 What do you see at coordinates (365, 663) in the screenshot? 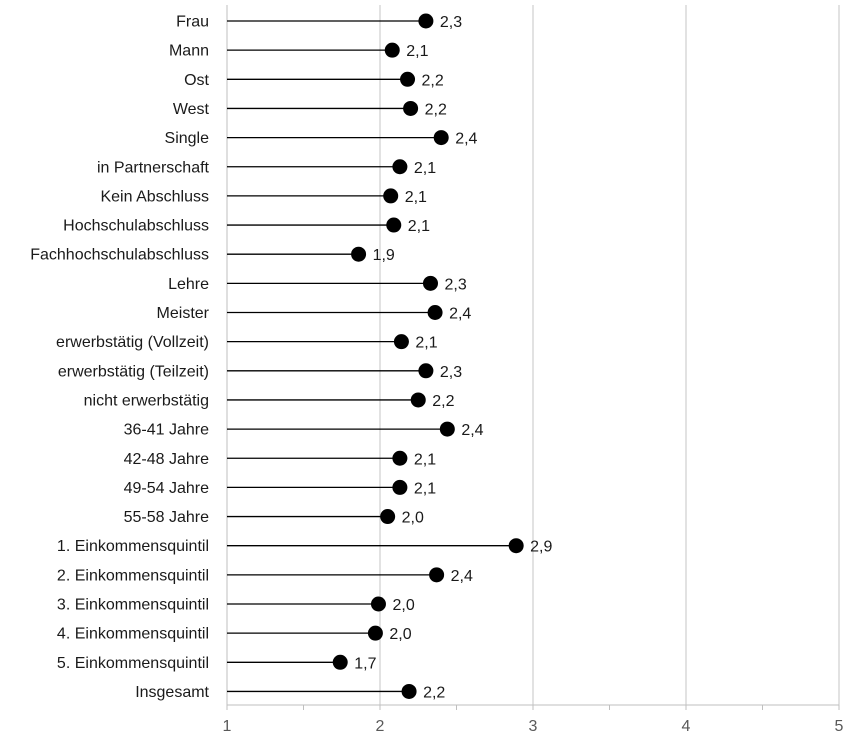
I see `value-label: 1,7` at bounding box center [365, 663].